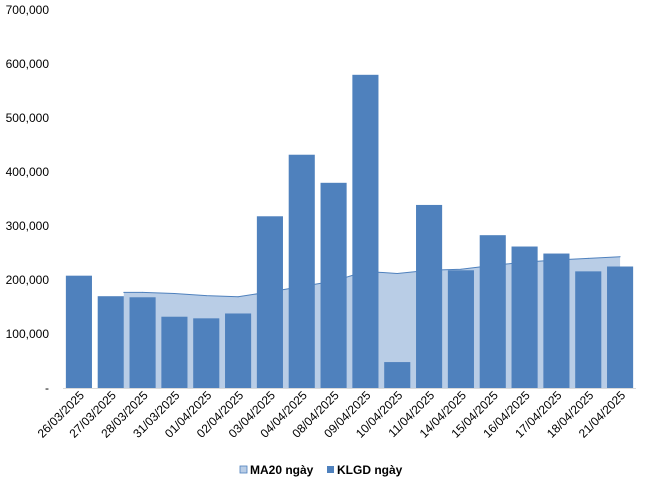 This screenshot has width=645, height=480. Describe the element at coordinates (28, 10) in the screenshot. I see `y-tick-label: 700,000` at that location.